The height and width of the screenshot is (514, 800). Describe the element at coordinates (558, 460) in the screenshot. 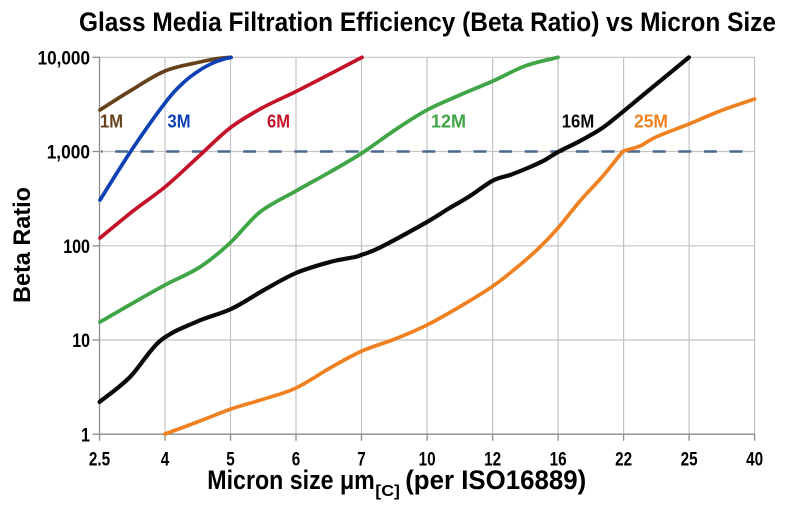

I see `svg-text: 16` at that location.